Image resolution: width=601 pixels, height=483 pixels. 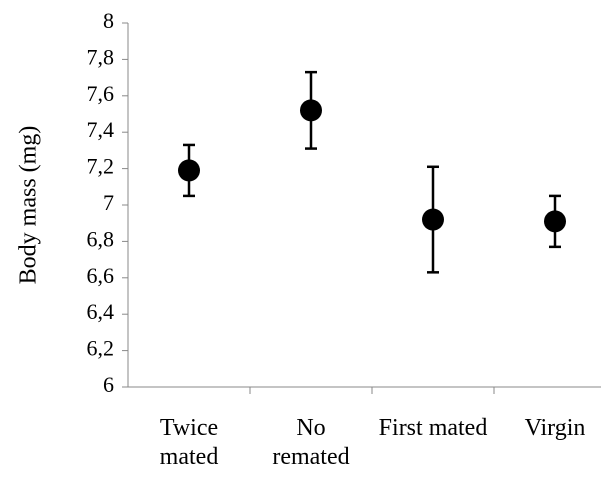 What do you see at coordinates (108, 202) in the screenshot?
I see `y-tick-label: 7` at bounding box center [108, 202].